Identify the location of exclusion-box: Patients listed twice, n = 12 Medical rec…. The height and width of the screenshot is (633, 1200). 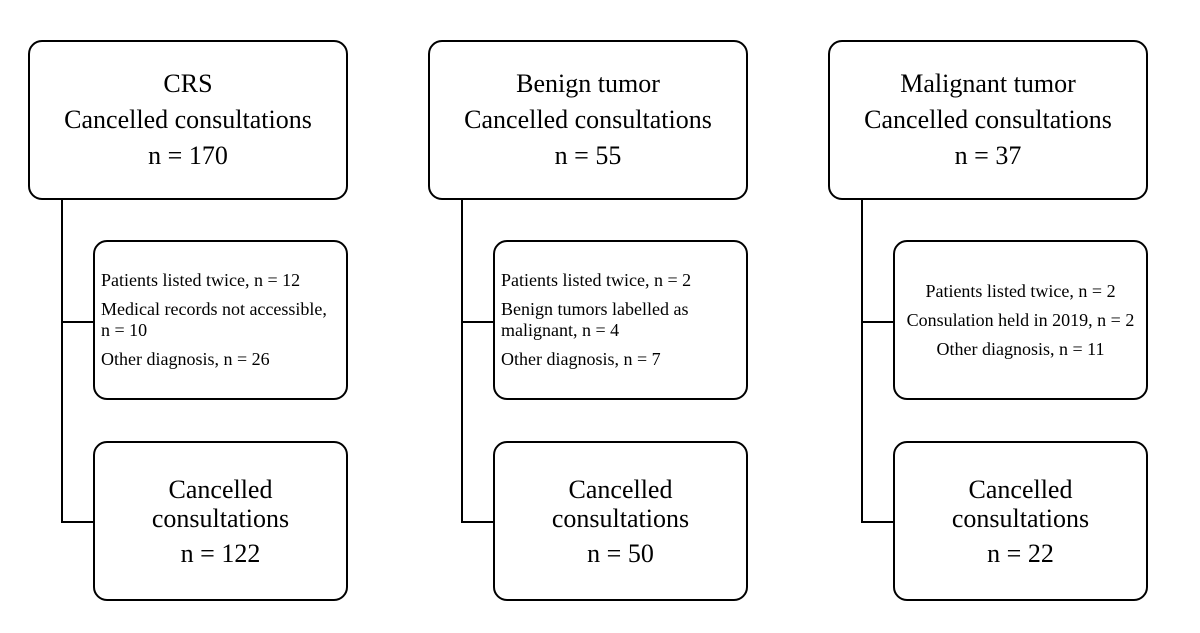
(220, 320).